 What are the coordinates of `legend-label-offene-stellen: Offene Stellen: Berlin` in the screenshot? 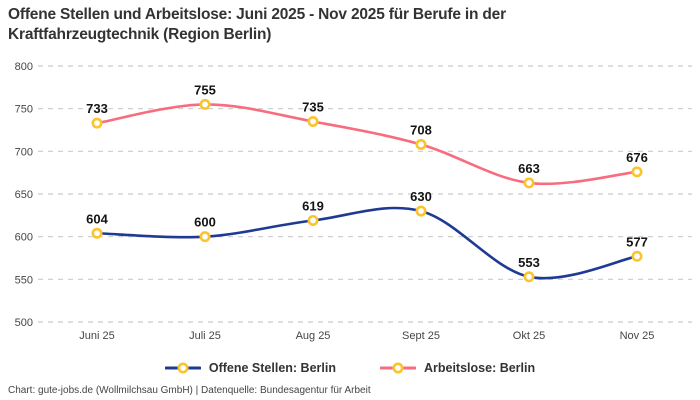 It's located at (272, 368).